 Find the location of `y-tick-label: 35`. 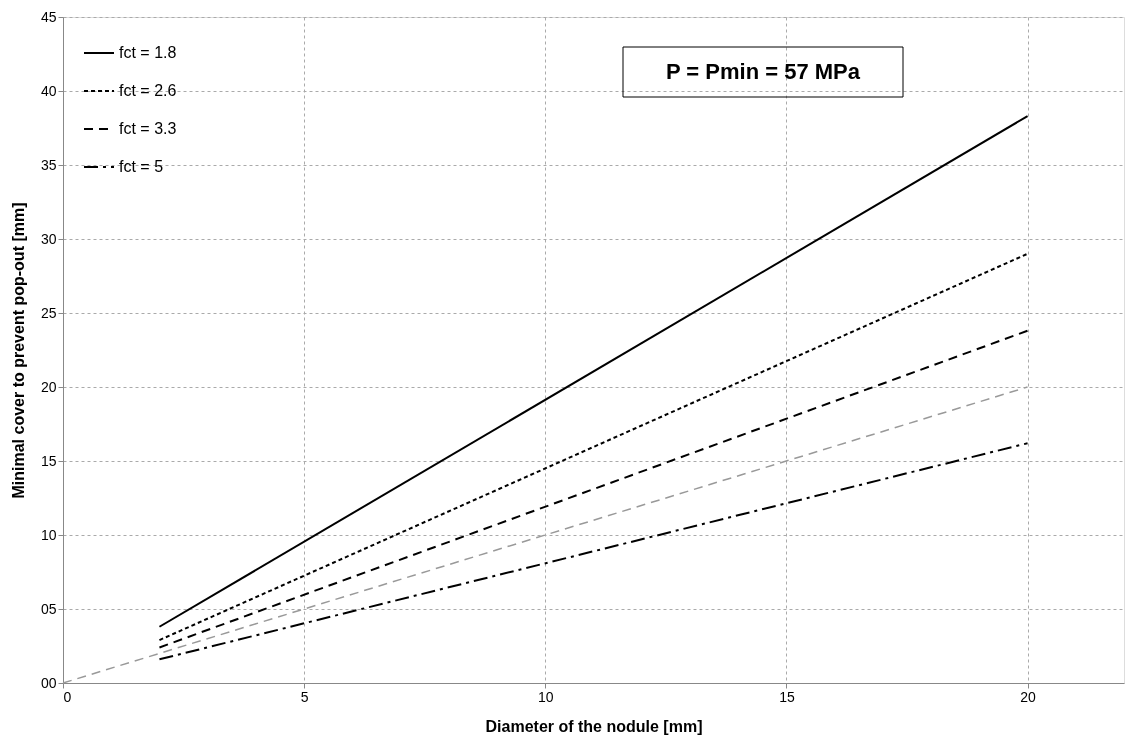

y-tick-label: 35 is located at coordinates (48, 164).